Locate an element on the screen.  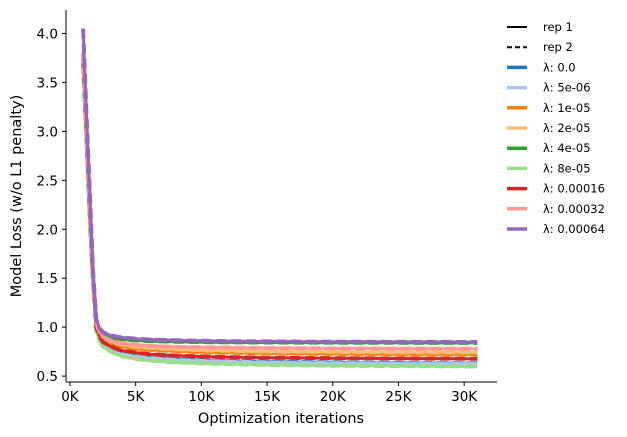
y-tick-label: 3.0 is located at coordinates (47, 132).